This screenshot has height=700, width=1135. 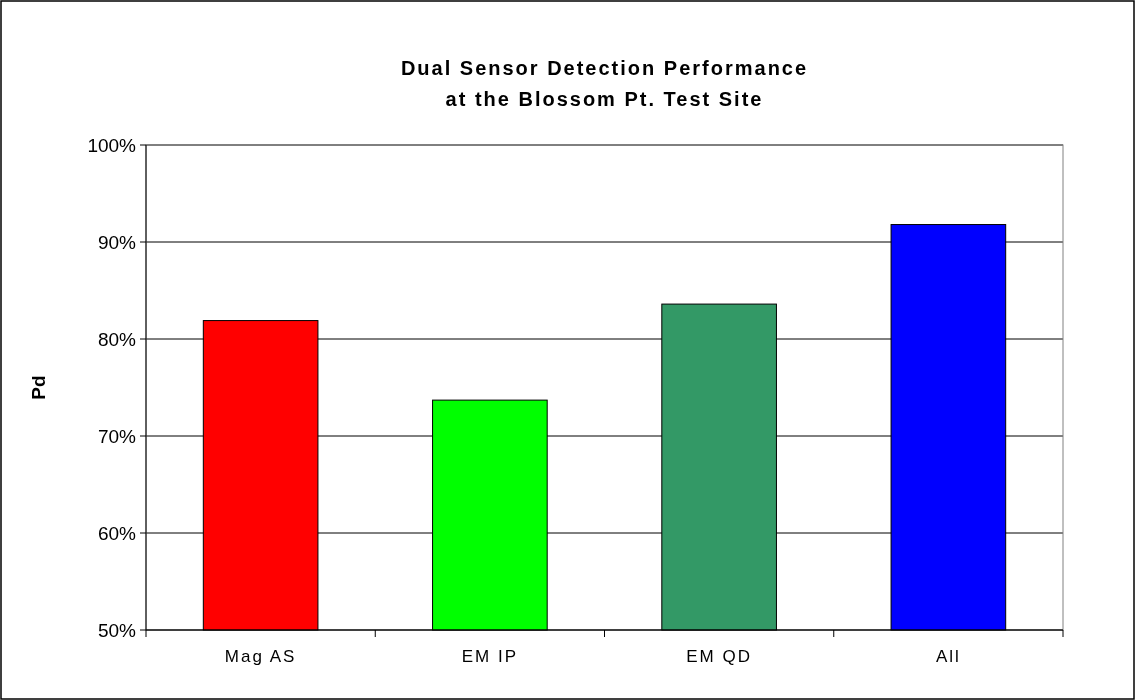 I want to click on chart-title: Dual Sensor Detection Performance at the Blossom Pt. Test Site, so click(x=604, y=83).